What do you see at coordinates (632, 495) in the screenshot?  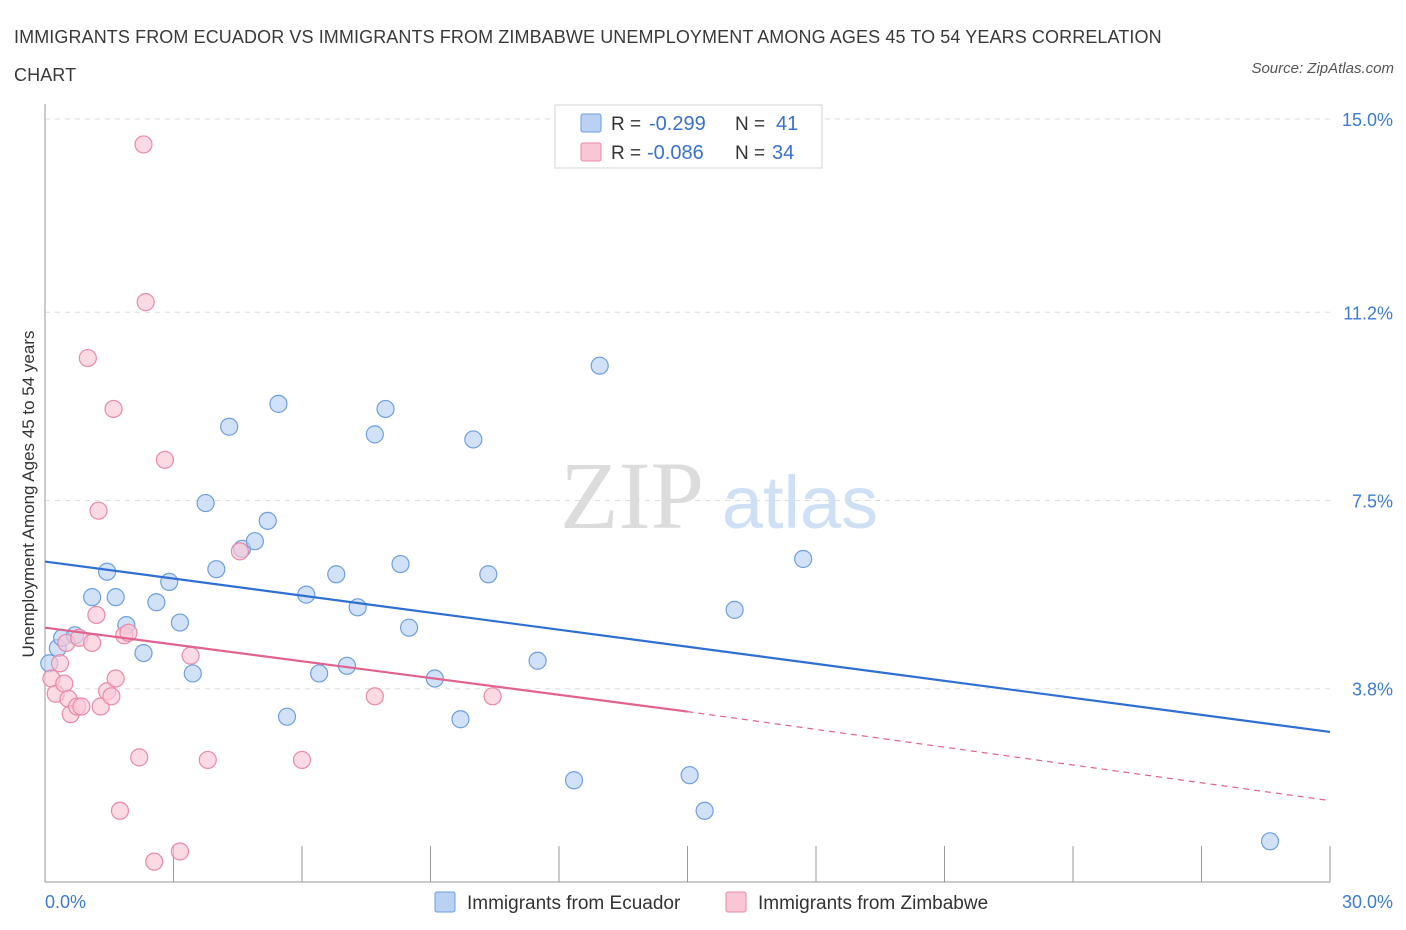 I see `watermark-zip: ZIP` at bounding box center [632, 495].